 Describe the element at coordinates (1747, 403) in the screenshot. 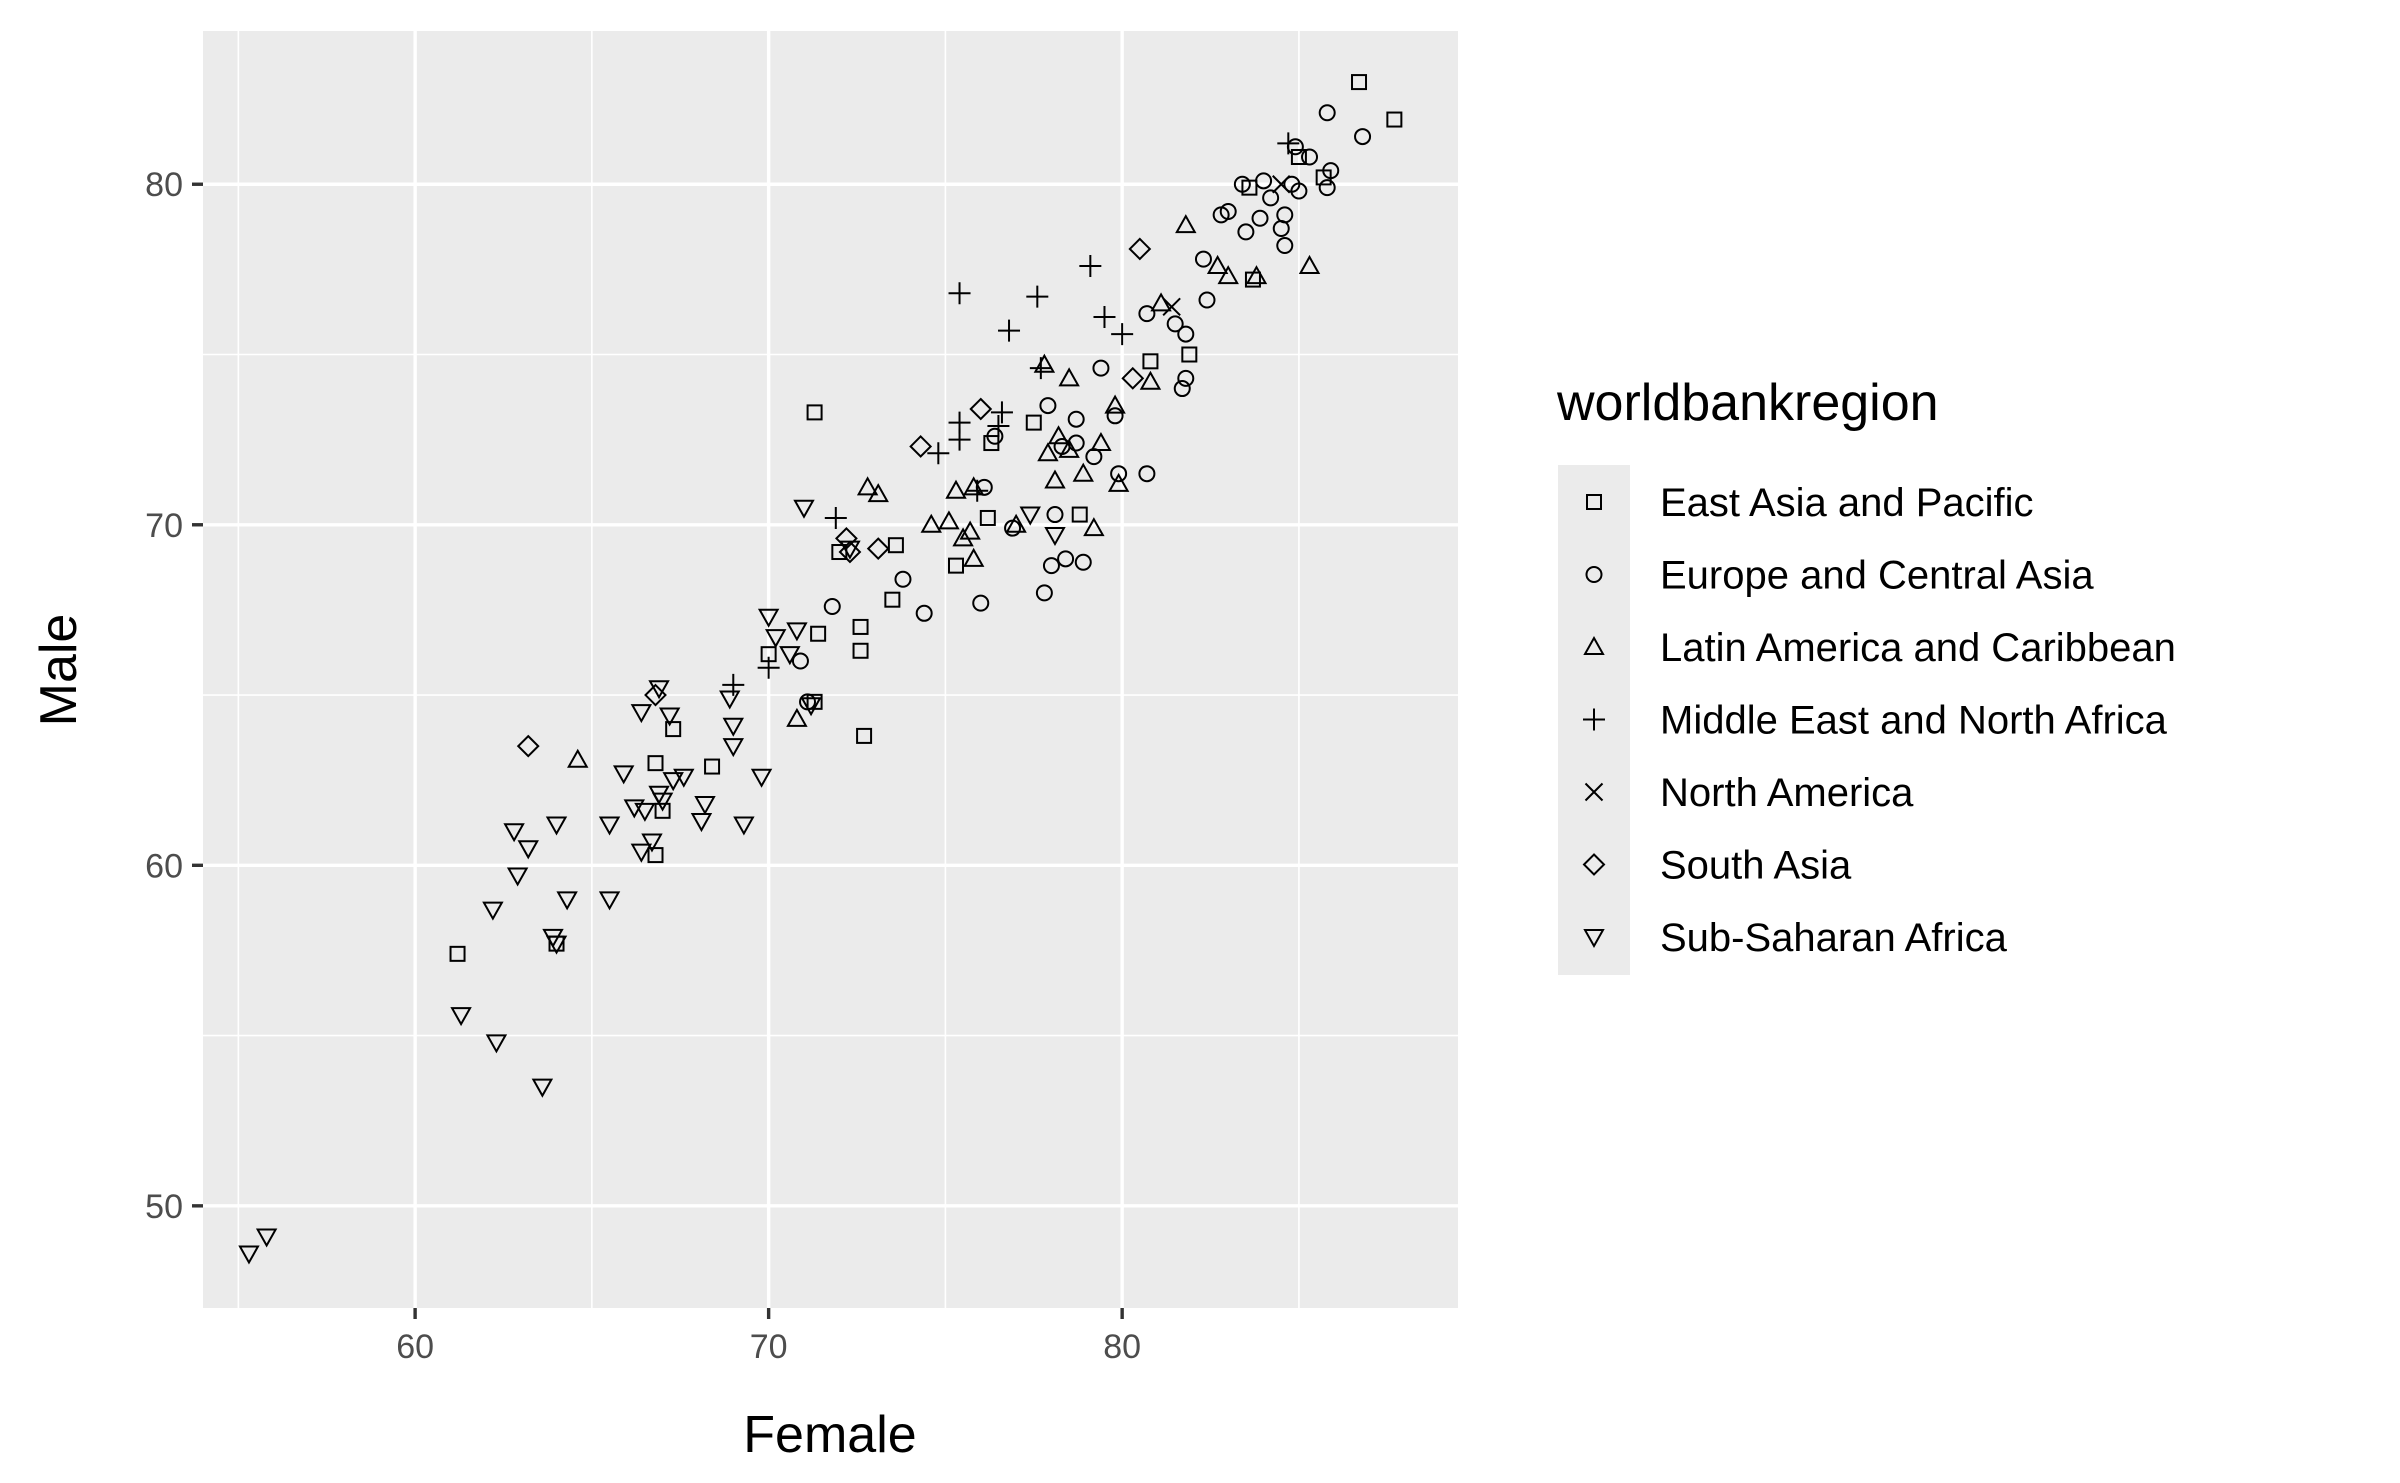

I see `legend-title: worldbankregion` at that location.